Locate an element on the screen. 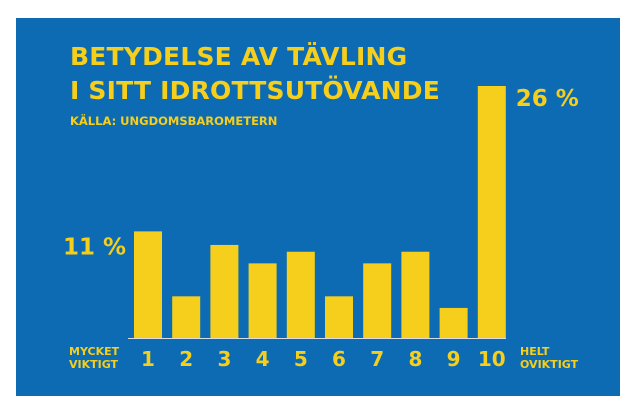 This screenshot has height=410, width=637. data-label-1: 11 % is located at coordinates (94, 247).